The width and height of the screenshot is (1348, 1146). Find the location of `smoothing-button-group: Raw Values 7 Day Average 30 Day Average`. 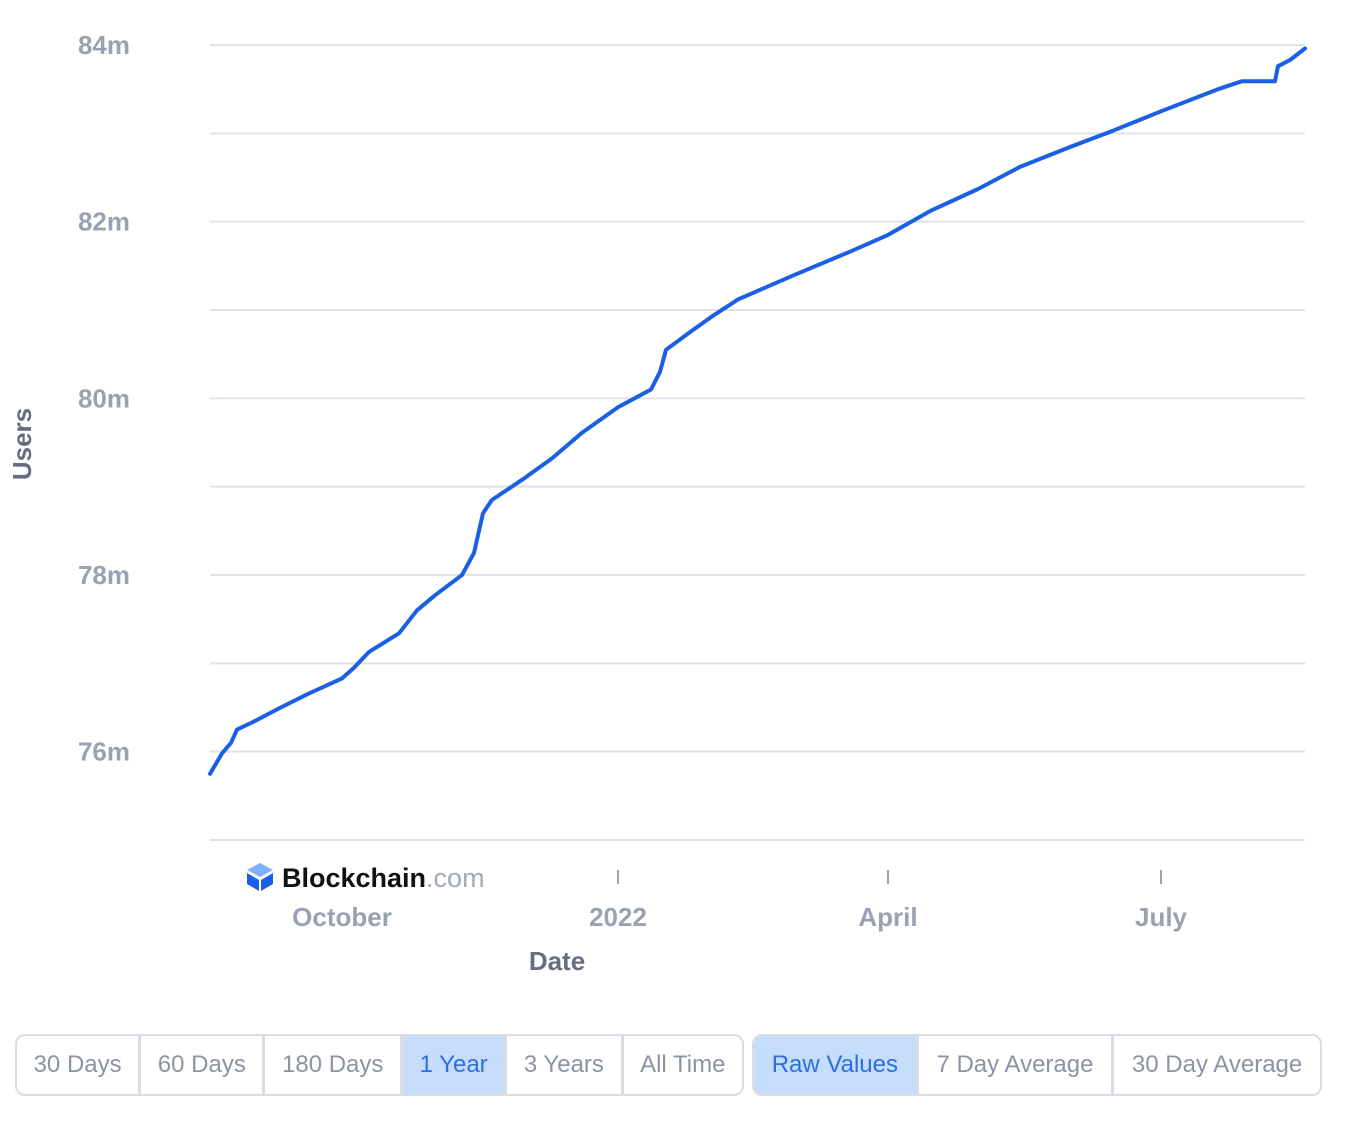

smoothing-button-group: Raw Values 7 Day Average 30 Day Average is located at coordinates (1037, 1065).